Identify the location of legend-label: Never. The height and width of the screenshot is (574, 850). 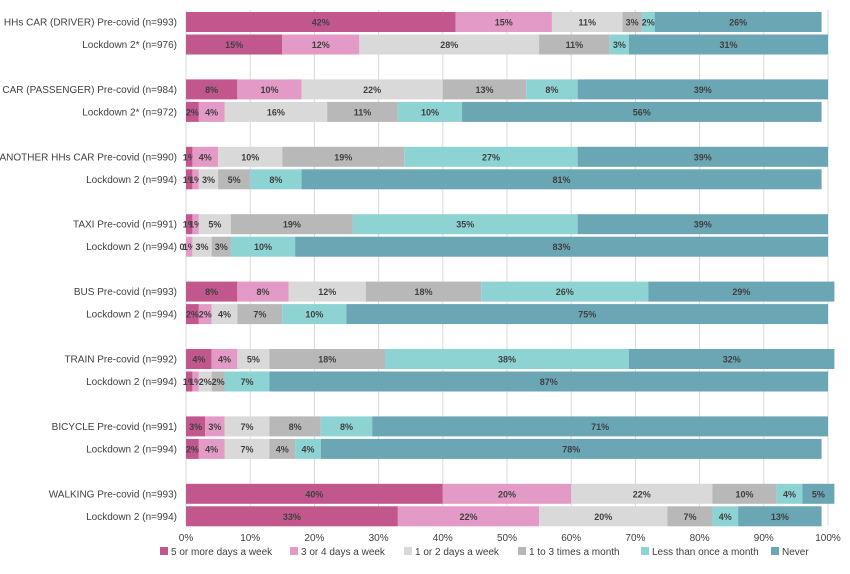
(795, 552).